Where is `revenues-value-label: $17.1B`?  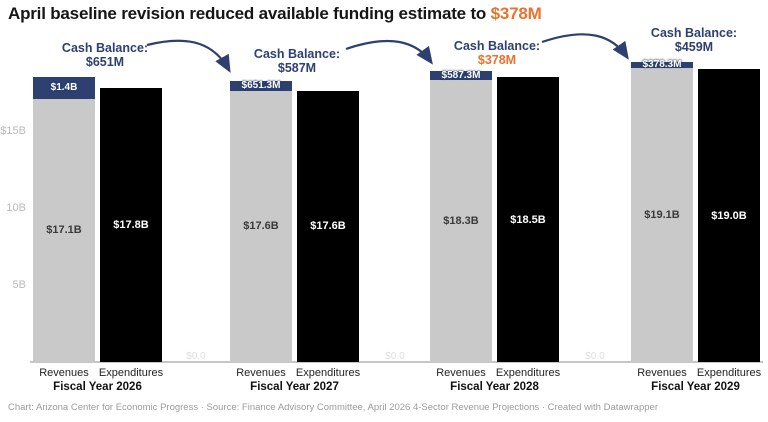 revenues-value-label: $17.1B is located at coordinates (64, 230).